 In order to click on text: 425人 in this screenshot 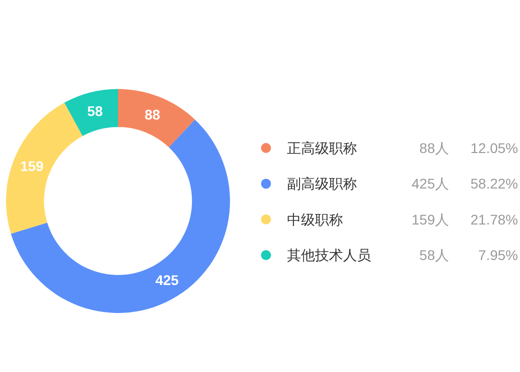, I will do `click(430, 184)`.